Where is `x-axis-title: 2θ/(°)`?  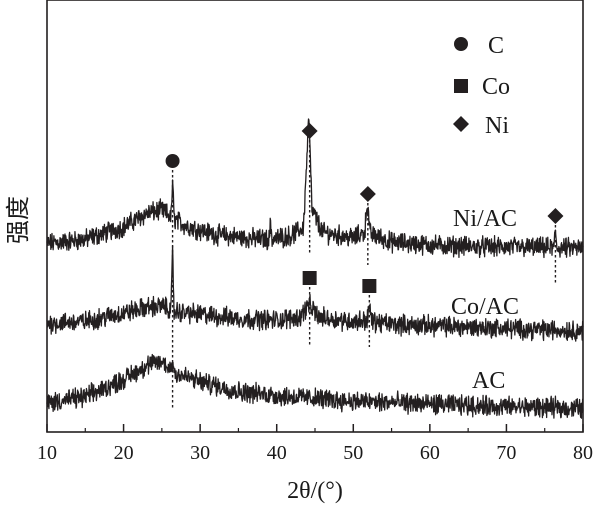 x-axis-title: 2θ/(°) is located at coordinates (315, 491).